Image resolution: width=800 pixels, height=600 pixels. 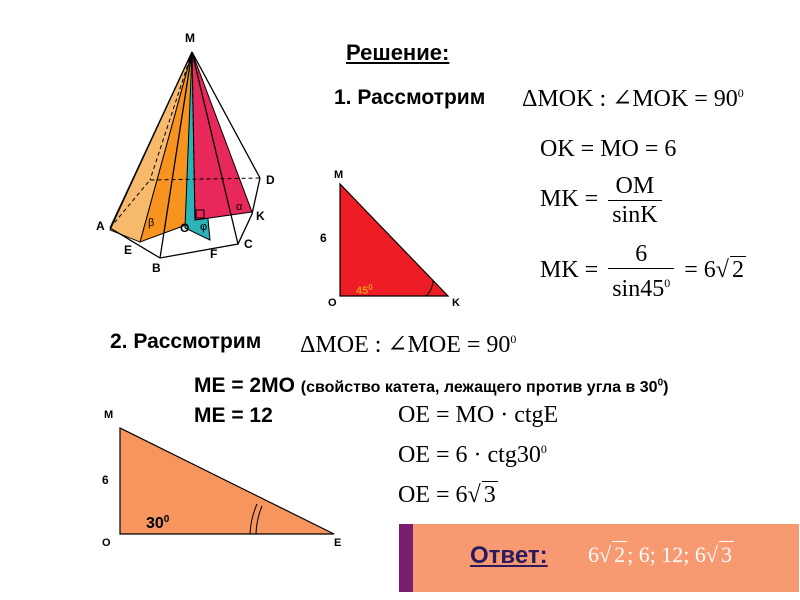 I want to click on edge-mc, so click(x=215, y=148).